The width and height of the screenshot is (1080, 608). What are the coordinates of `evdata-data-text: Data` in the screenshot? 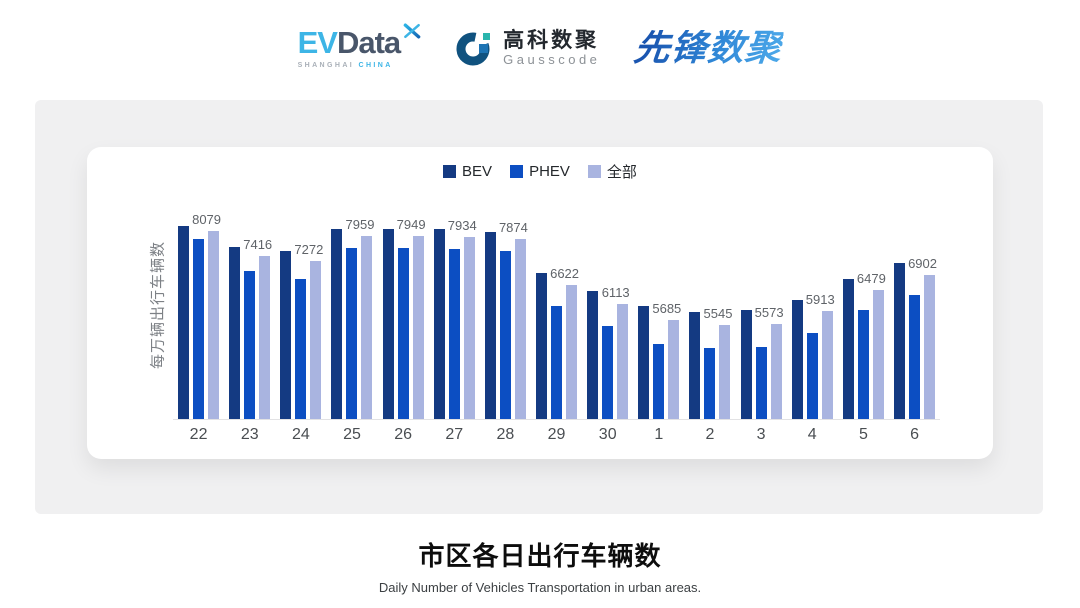 It's located at (368, 42).